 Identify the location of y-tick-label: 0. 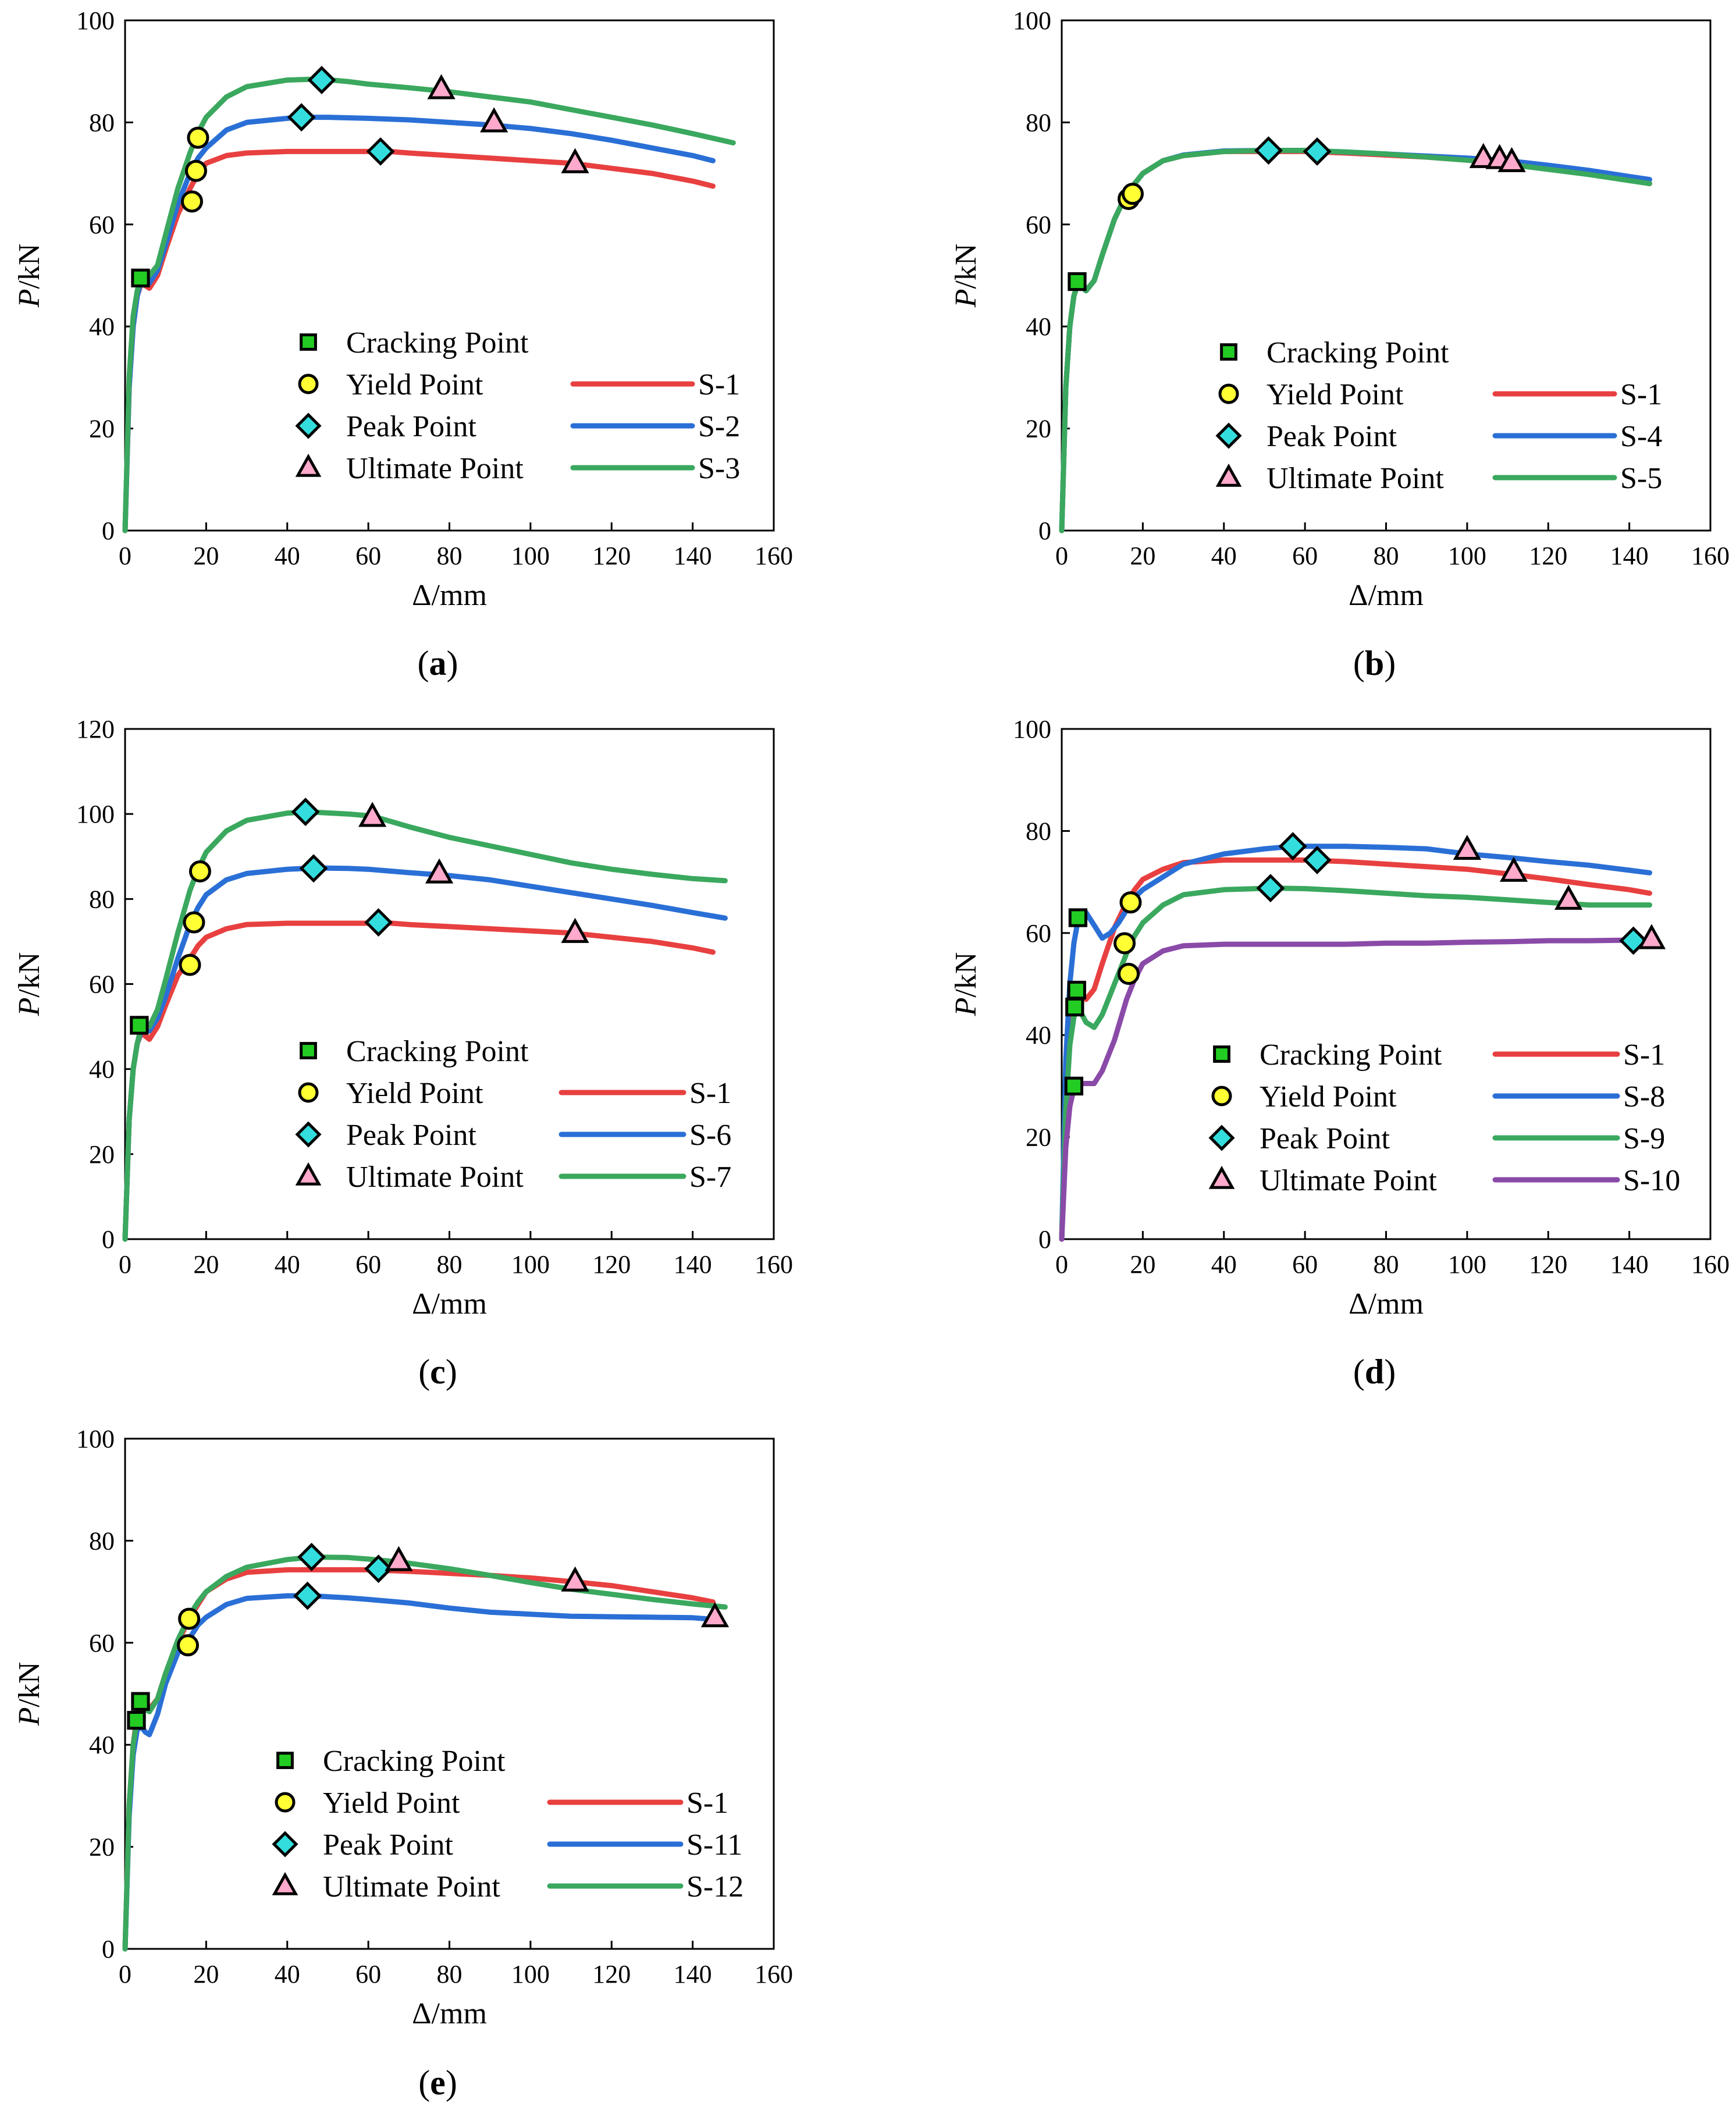
(1044, 531).